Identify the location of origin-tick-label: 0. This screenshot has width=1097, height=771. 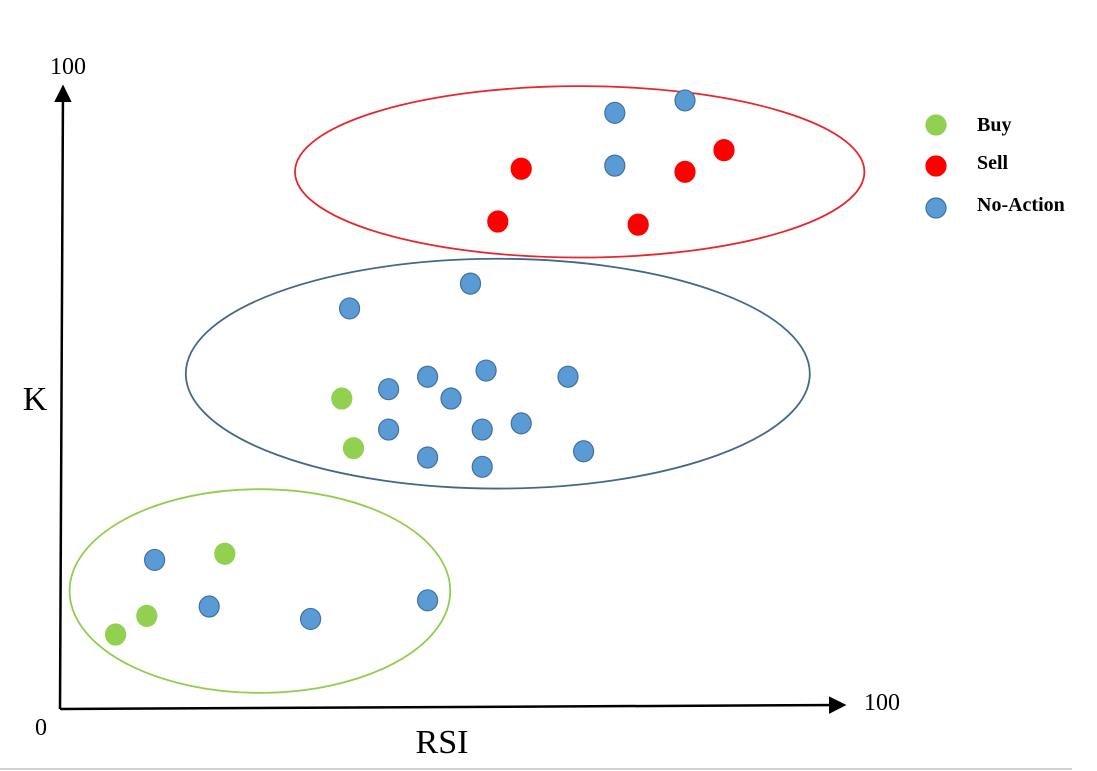
(41, 728).